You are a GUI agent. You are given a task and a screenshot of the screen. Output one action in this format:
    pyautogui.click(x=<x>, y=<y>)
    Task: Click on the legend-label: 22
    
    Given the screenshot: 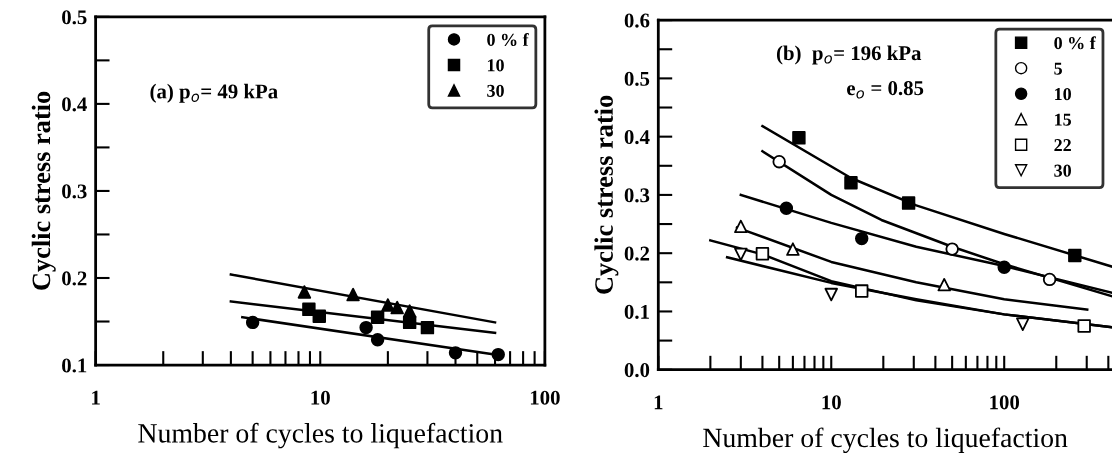 What is the action you would take?
    pyautogui.click(x=1062, y=145)
    